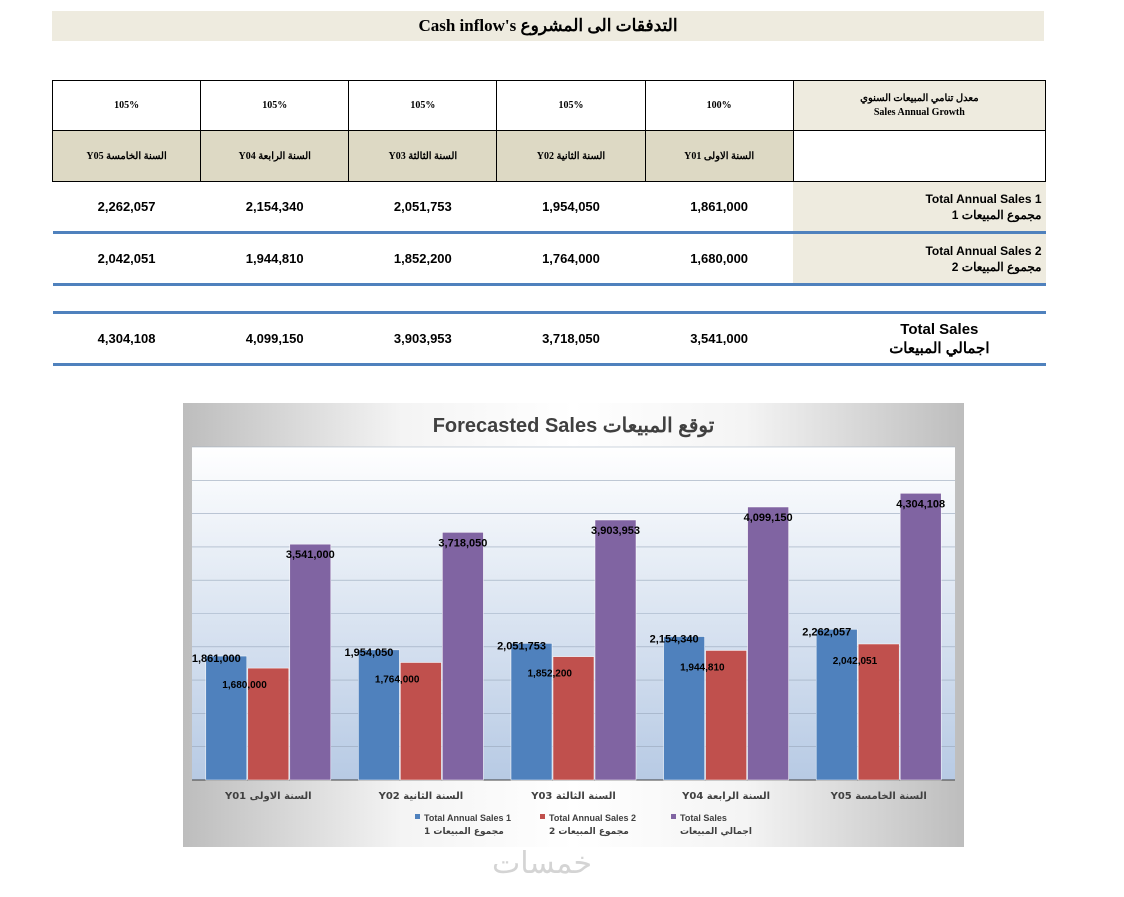 This screenshot has width=1124, height=897. I want to click on year-header-y05: السنة الخامسة Y05, so click(126, 156).